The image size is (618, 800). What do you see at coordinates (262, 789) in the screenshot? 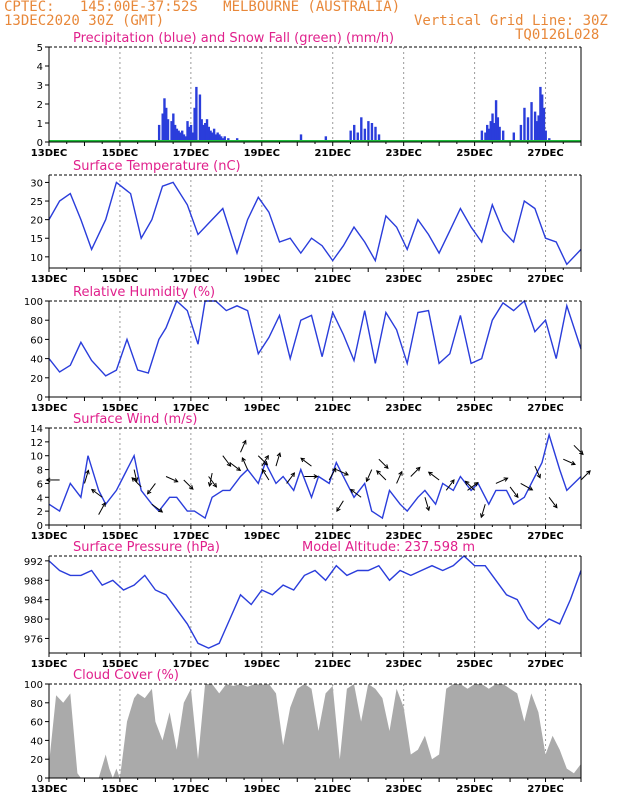
I see `date-label-cloud-3: 19DEC` at bounding box center [262, 789].